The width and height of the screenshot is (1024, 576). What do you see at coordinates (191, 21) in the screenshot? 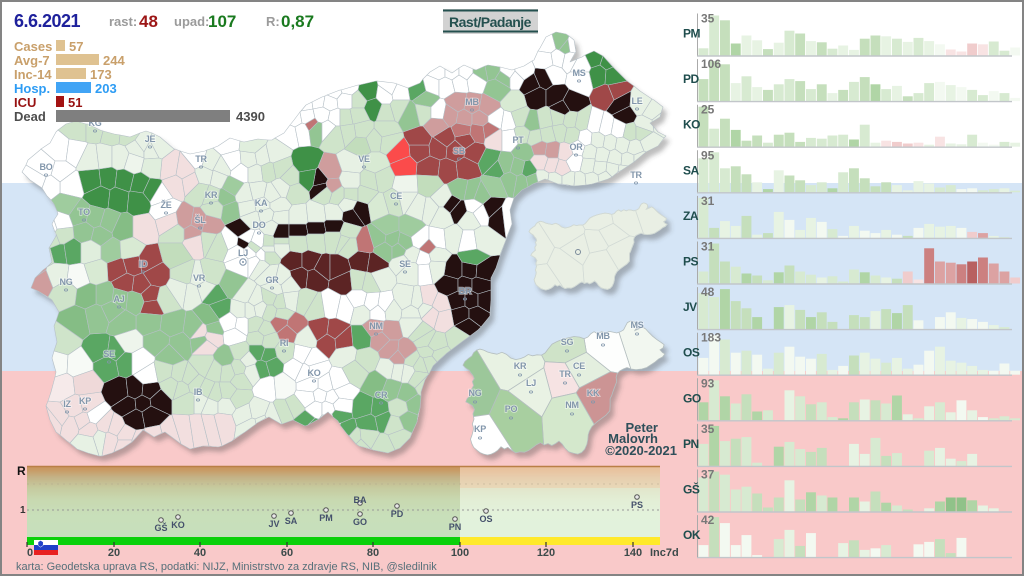
I see `svg-text: upad:` at bounding box center [191, 21].